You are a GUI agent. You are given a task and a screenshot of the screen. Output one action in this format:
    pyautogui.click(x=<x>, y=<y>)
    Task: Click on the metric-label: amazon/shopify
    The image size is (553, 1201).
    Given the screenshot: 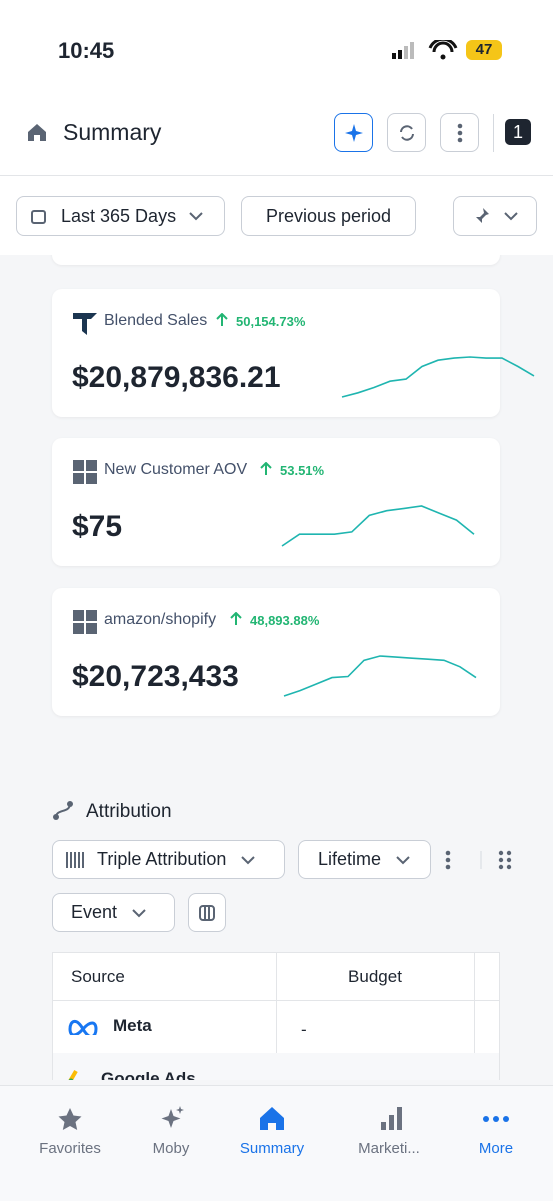 What is the action you would take?
    pyautogui.click(x=160, y=619)
    